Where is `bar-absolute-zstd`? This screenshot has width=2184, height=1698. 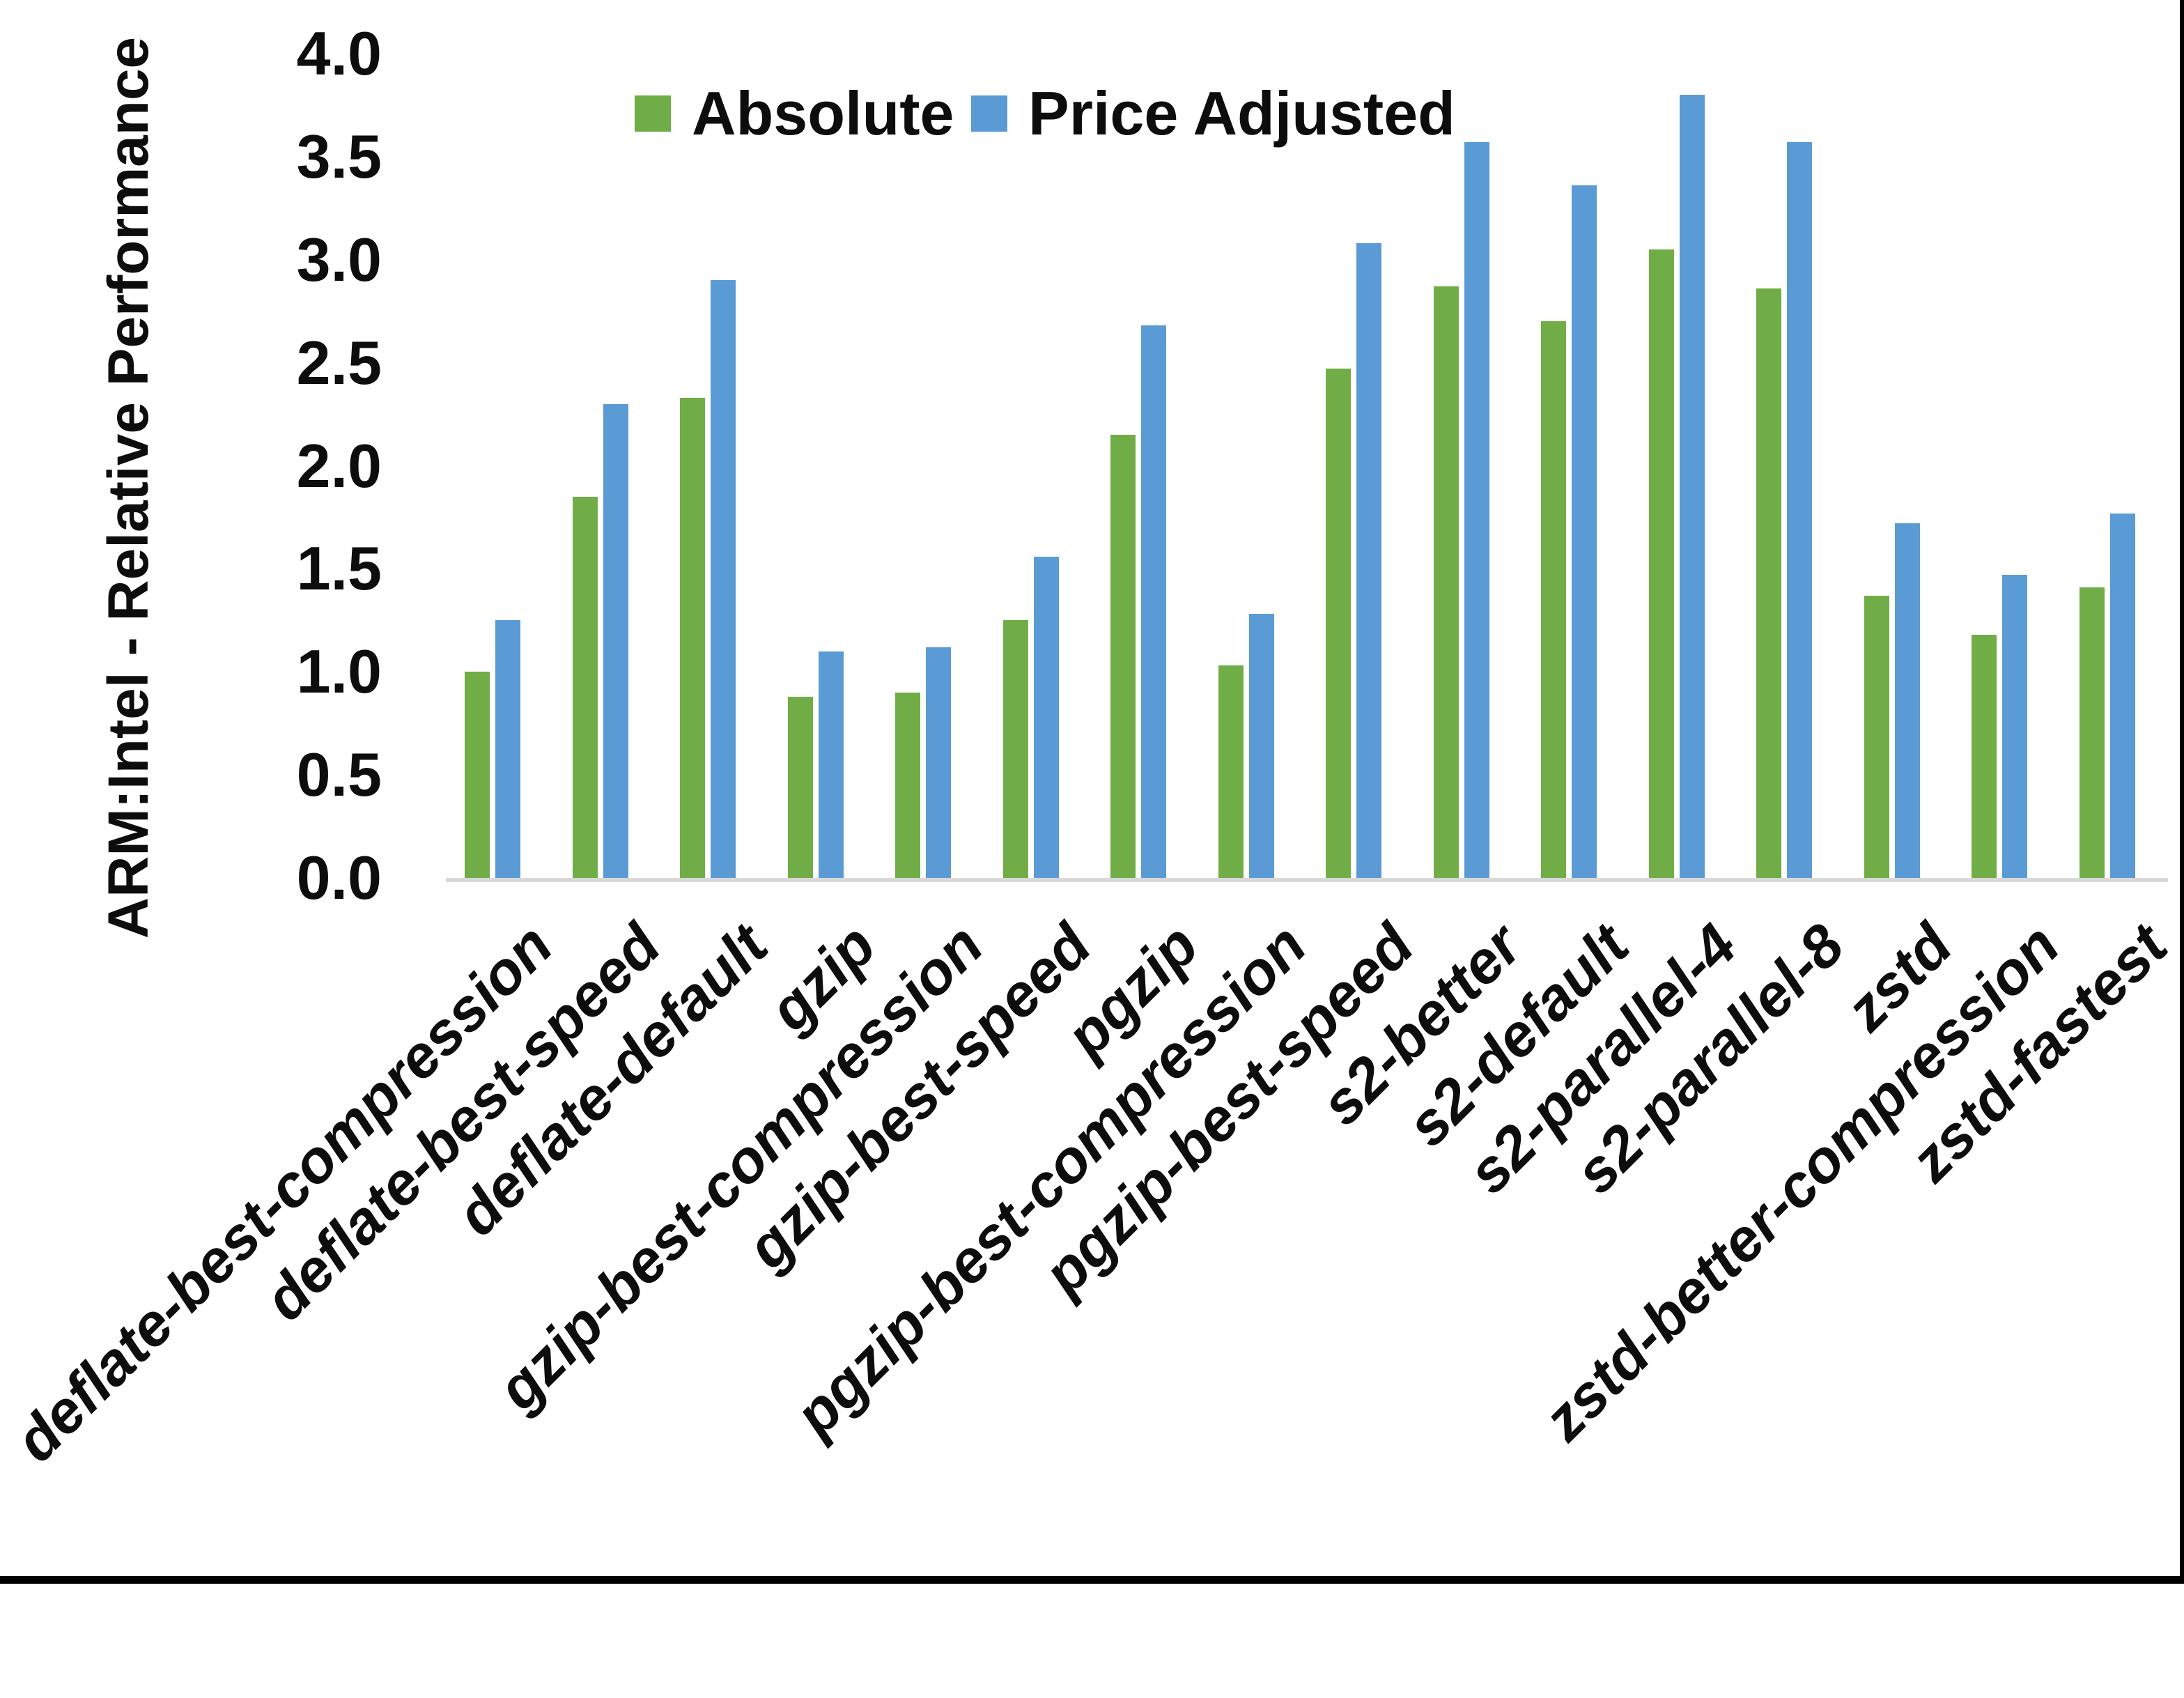 bar-absolute-zstd is located at coordinates (1876, 736).